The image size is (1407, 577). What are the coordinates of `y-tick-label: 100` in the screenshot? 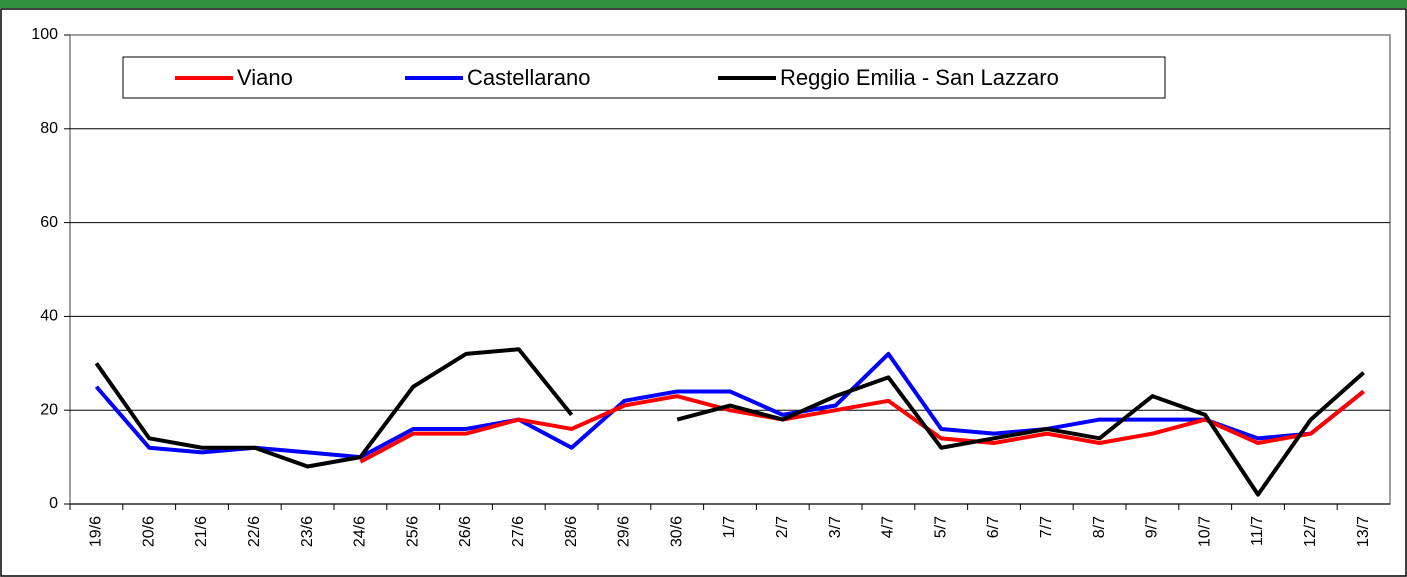 It's located at (44, 34).